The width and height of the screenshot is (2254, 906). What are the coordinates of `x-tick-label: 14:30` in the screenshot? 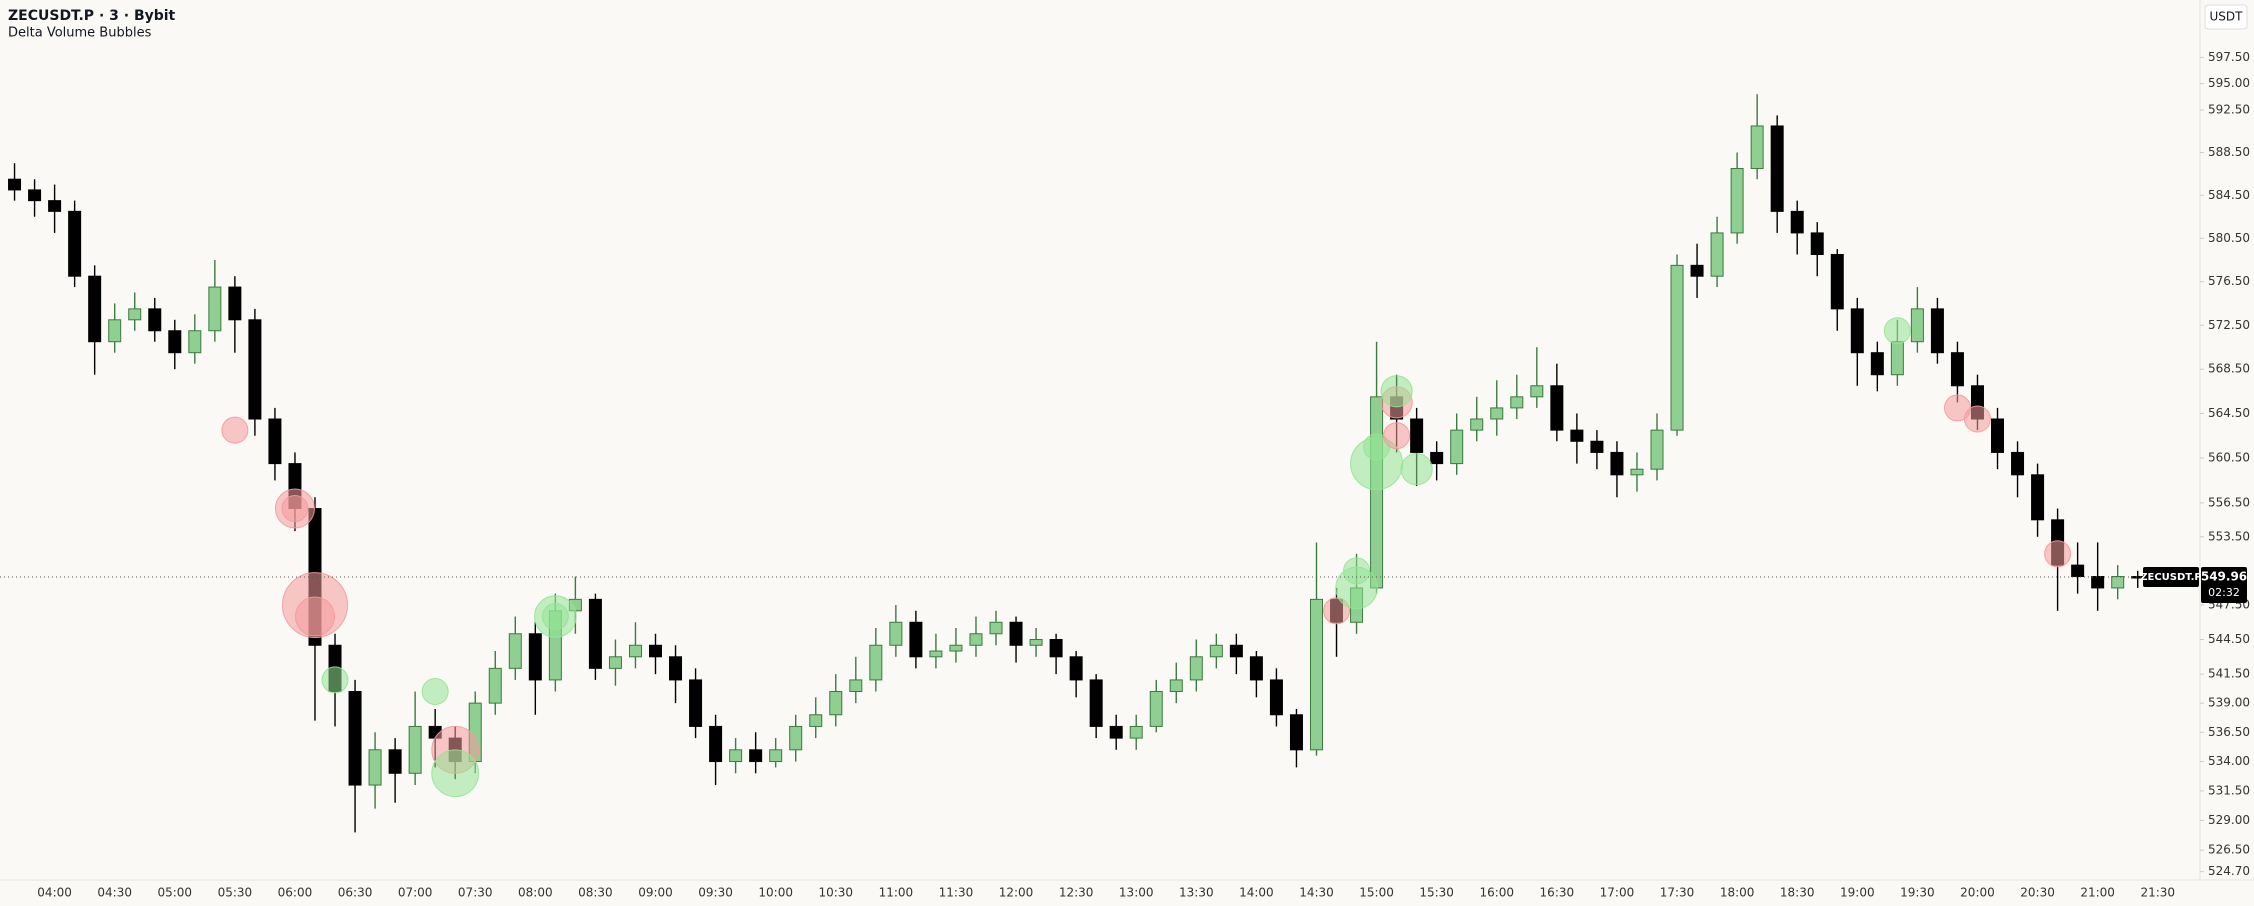 It's located at (1316, 893).